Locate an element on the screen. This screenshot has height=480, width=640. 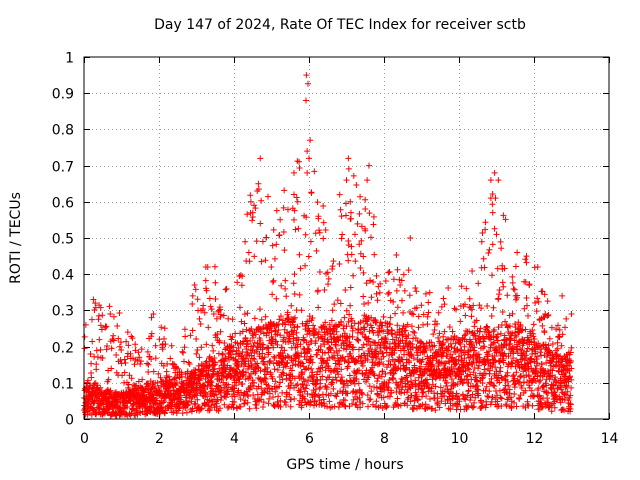
y-tick-label: 0.3 is located at coordinates (63, 312).